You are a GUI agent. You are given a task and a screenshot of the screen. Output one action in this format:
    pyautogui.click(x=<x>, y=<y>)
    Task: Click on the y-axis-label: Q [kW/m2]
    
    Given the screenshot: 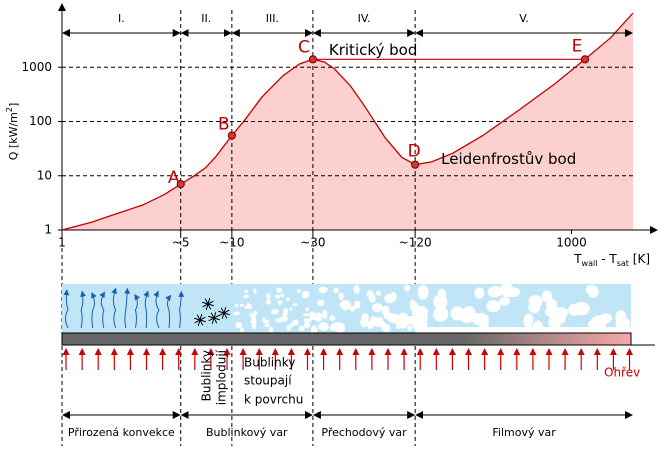 What is the action you would take?
    pyautogui.click(x=12, y=132)
    